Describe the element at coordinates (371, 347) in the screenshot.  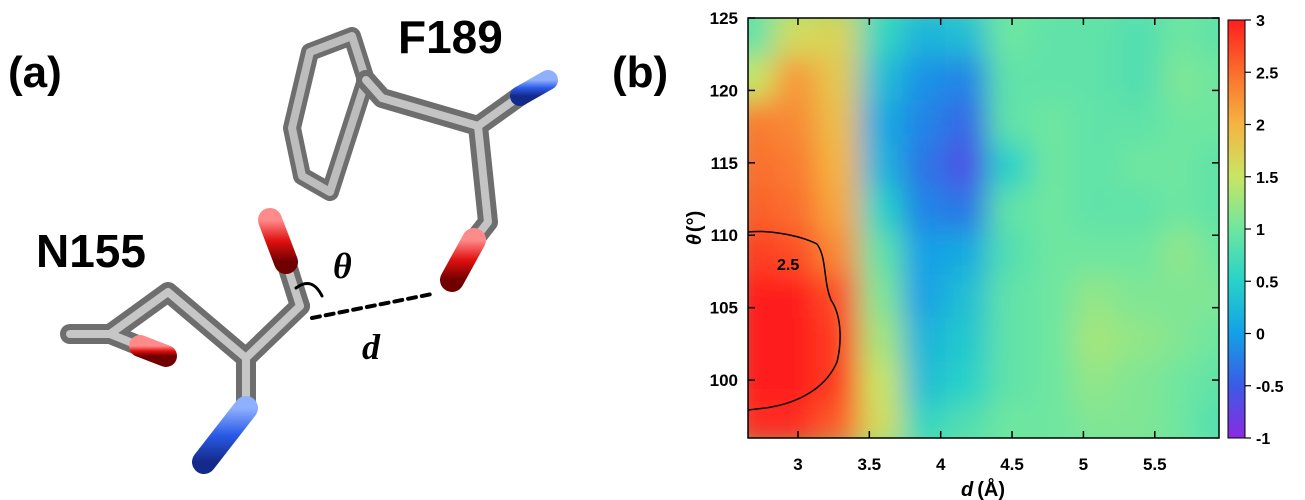
I see `distance-symbol-d: d` at that location.